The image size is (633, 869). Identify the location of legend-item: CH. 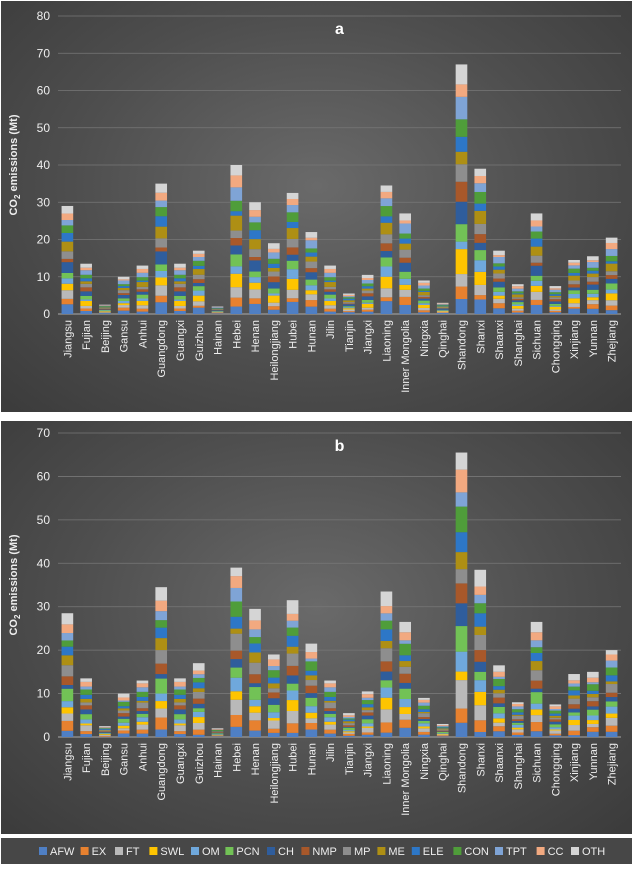
(280, 852).